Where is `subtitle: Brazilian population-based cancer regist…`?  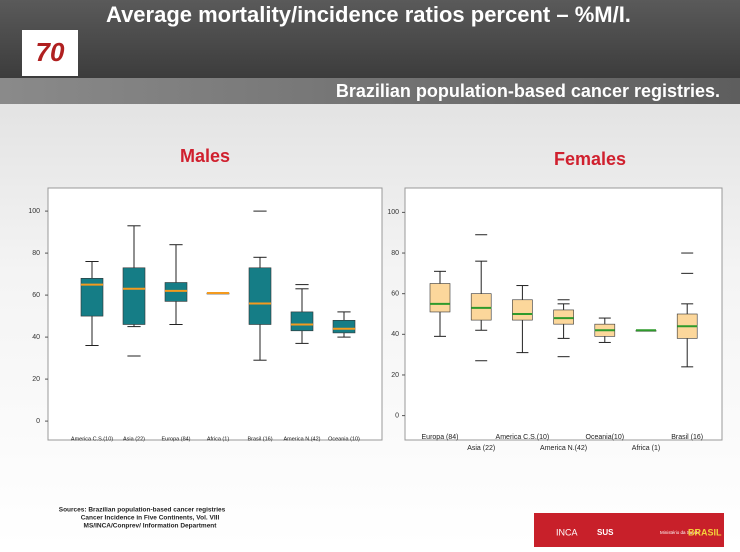 subtitle: Brazilian population-based cancer regist… is located at coordinates (528, 91).